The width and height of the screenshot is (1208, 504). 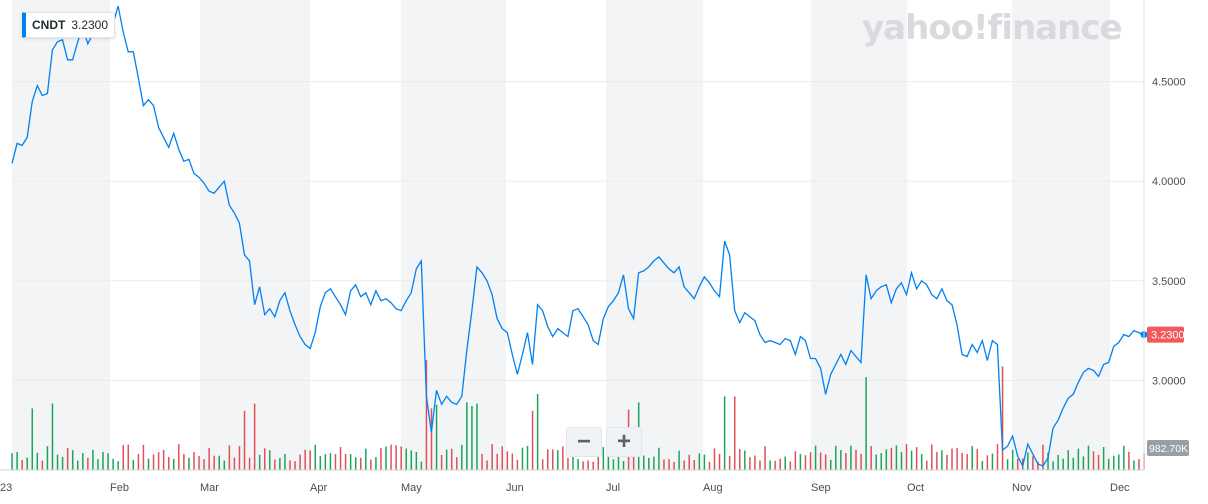 What do you see at coordinates (1120, 488) in the screenshot?
I see `x-tick-label: Dec` at bounding box center [1120, 488].